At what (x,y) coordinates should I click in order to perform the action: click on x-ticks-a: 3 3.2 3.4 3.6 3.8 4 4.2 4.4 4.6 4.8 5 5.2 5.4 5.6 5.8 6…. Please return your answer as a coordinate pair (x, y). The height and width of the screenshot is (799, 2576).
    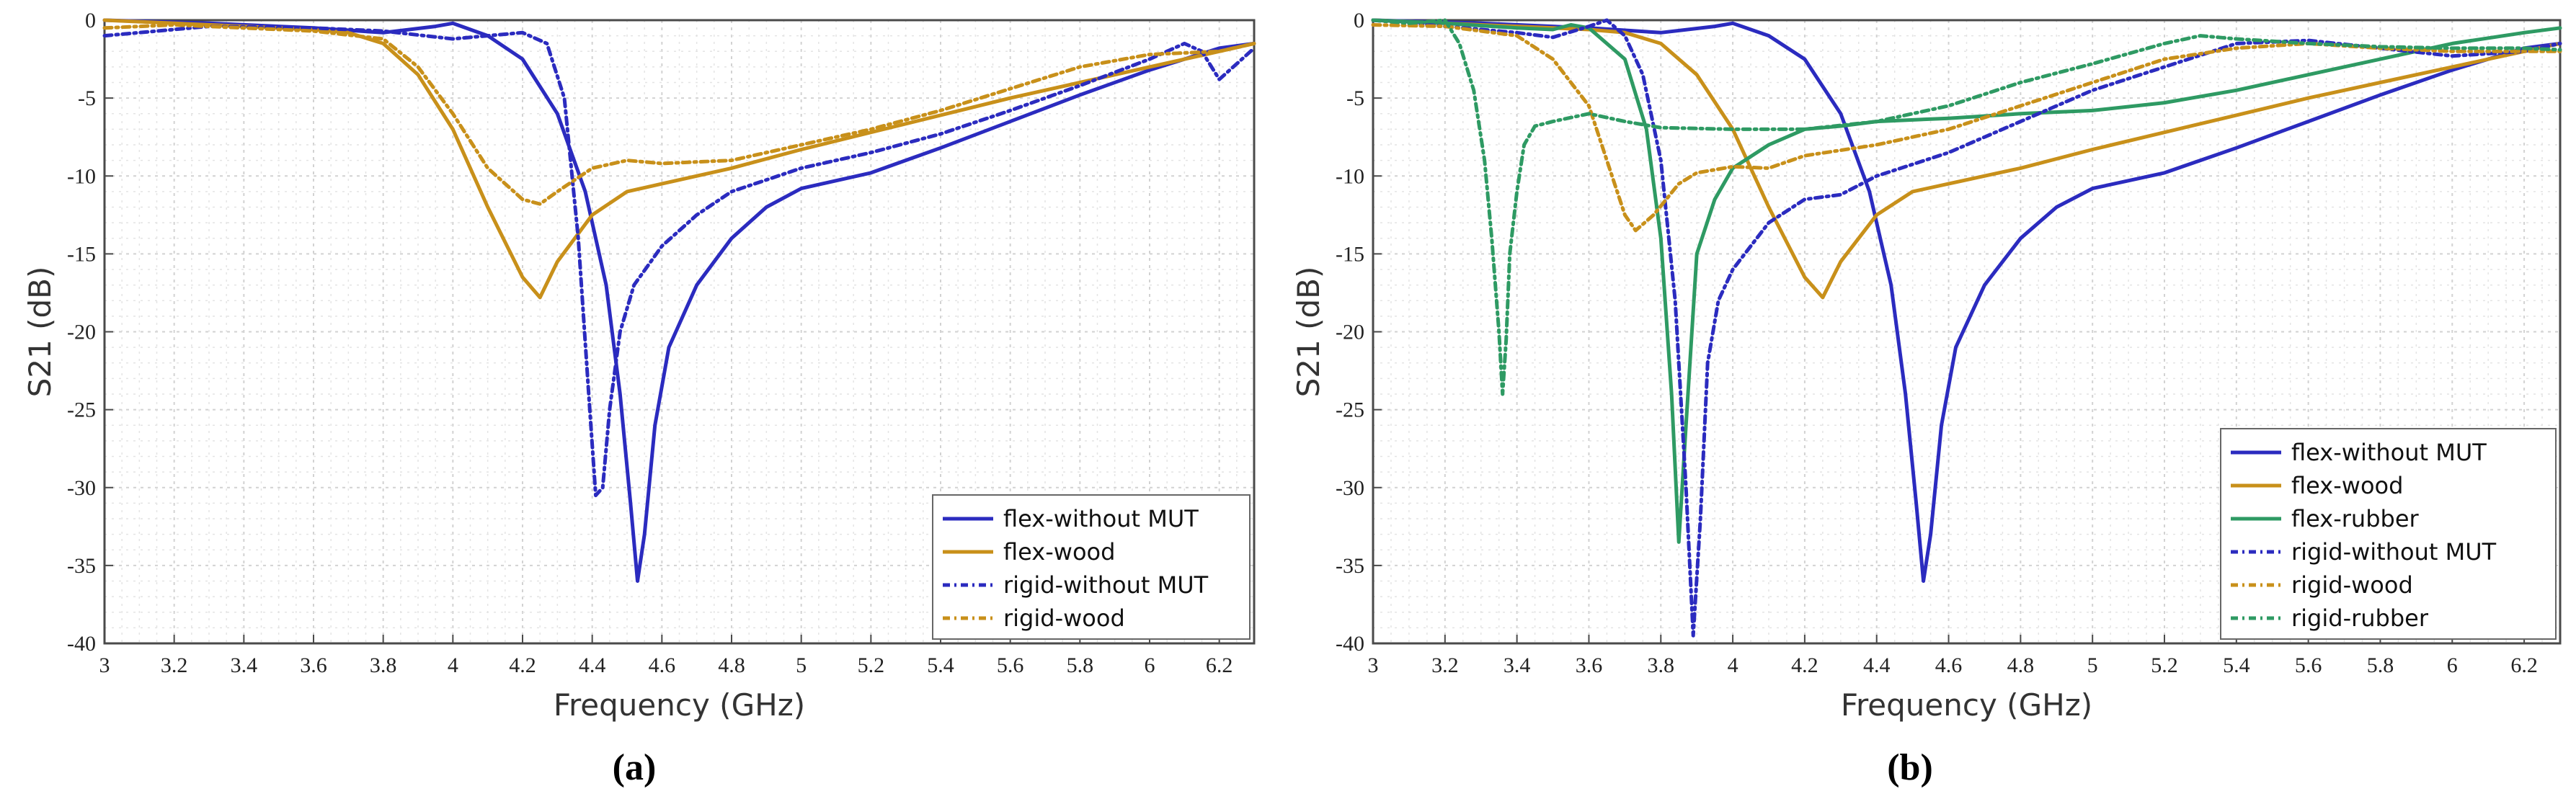
    Looking at the image, I should click on (666, 656).